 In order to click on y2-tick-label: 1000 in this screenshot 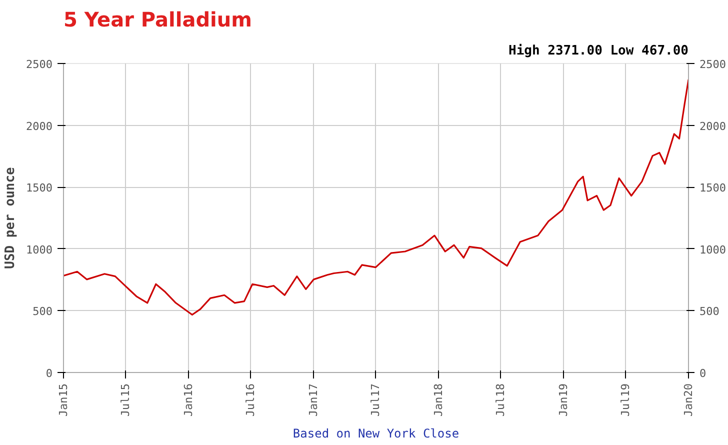, I will do `click(713, 249)`.